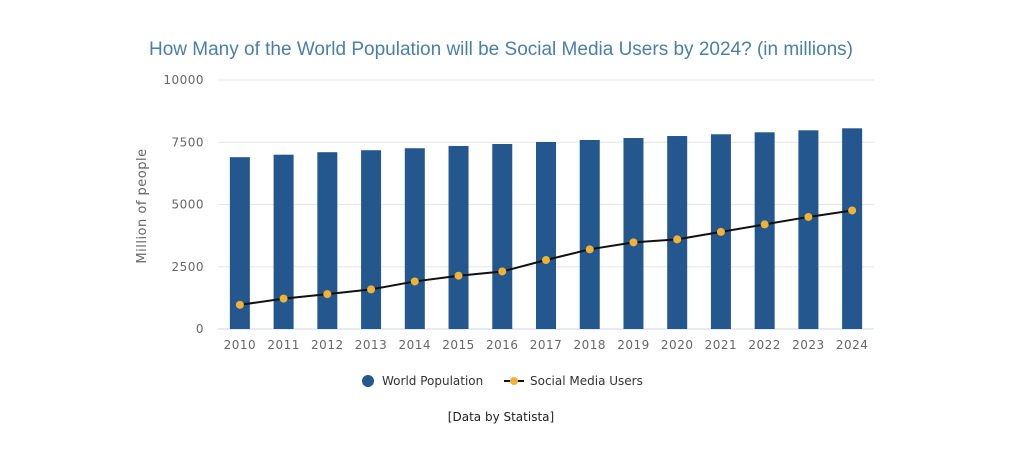 The image size is (1024, 467). I want to click on y-axis-ticks: 0 2500 5000 7500 10000, so click(183, 204).